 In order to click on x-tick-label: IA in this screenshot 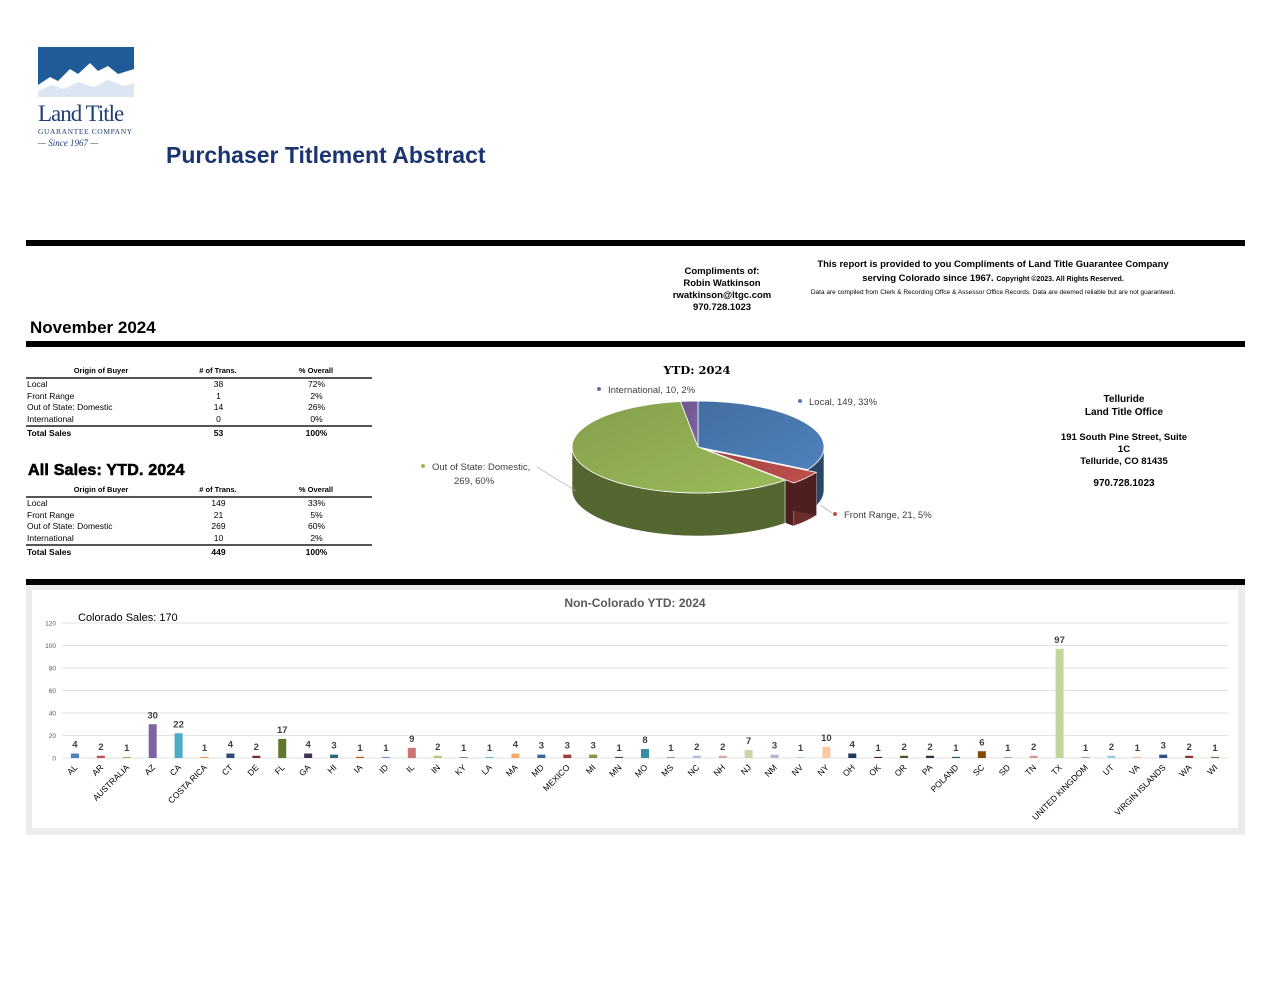, I will do `click(358, 768)`.